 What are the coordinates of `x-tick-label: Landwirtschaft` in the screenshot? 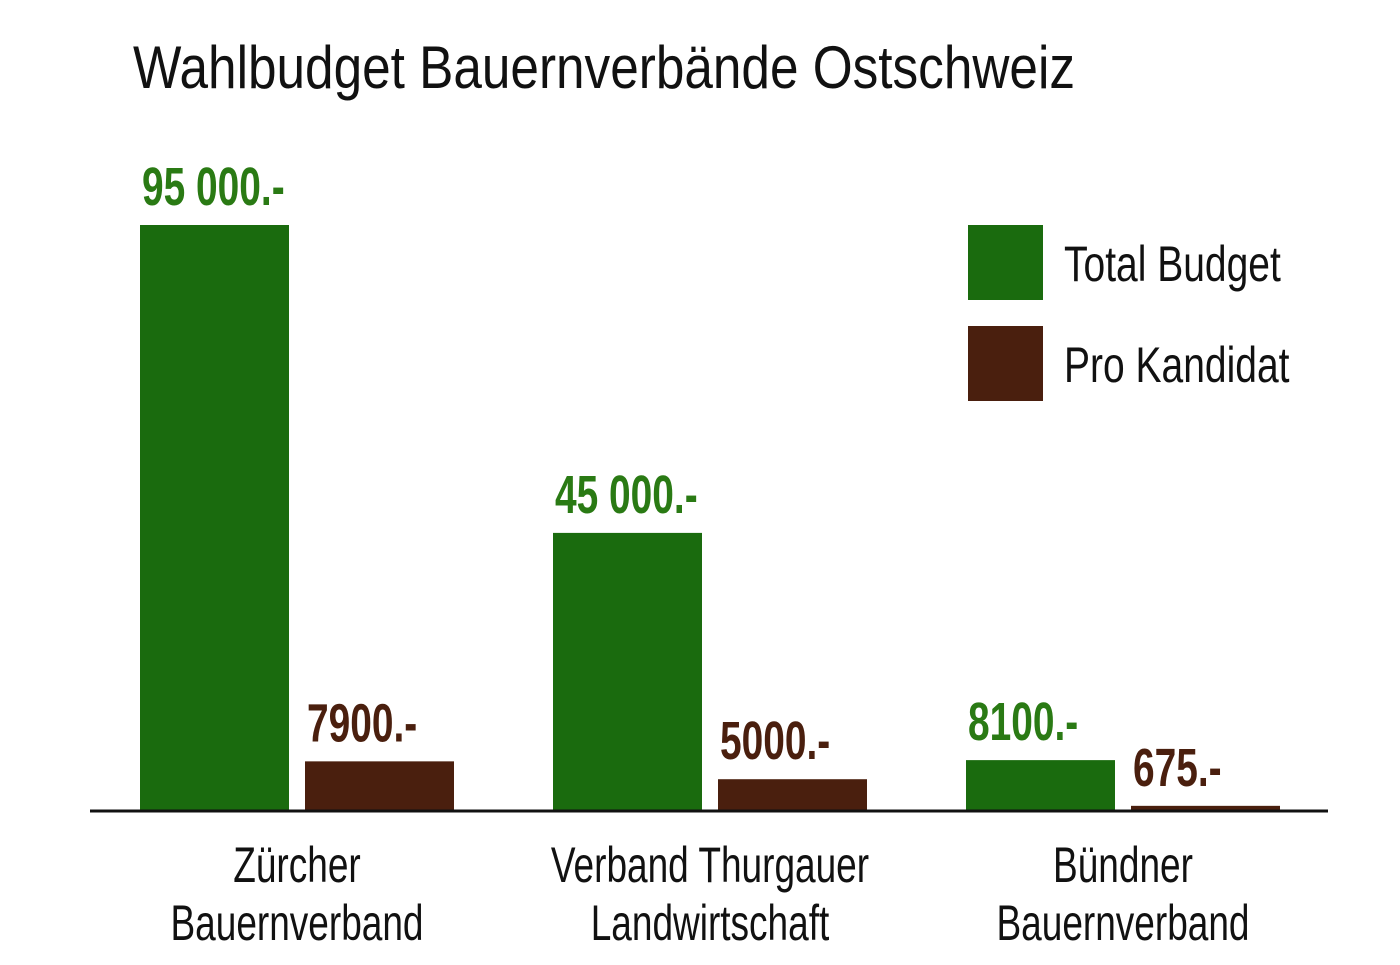 It's located at (710, 923).